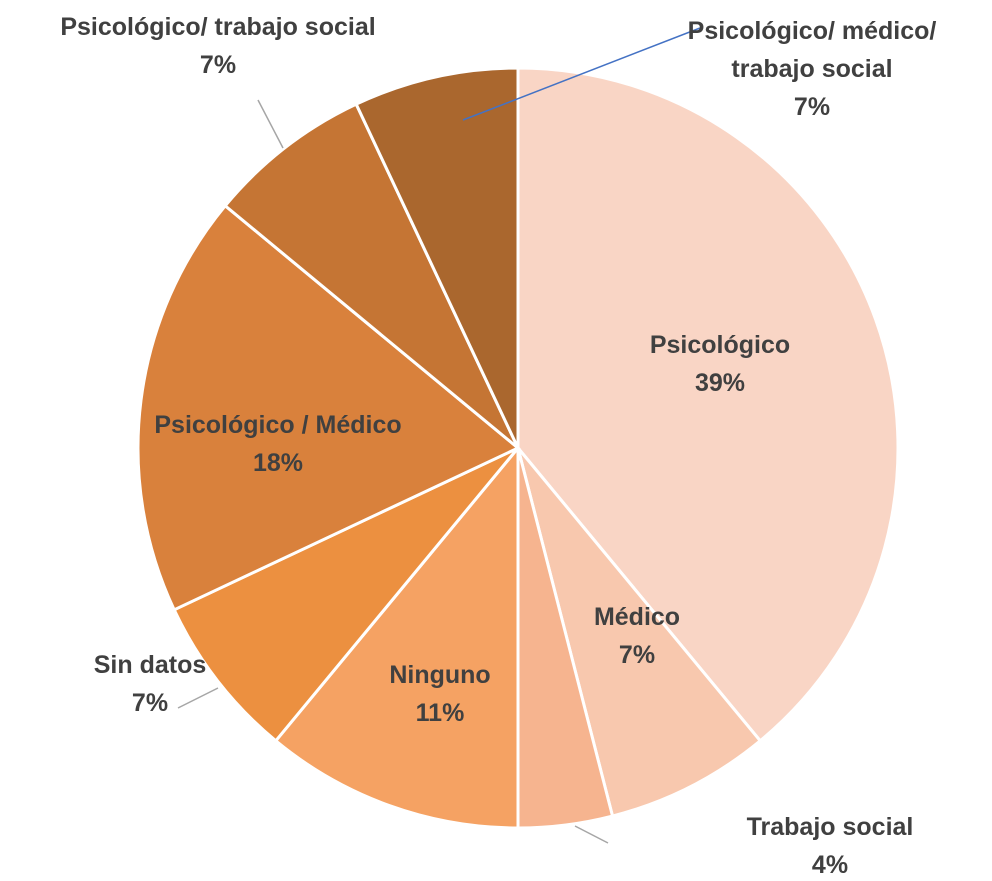 This screenshot has height=881, width=992. Describe the element at coordinates (830, 827) in the screenshot. I see `slice-name: Trabajo social` at that location.